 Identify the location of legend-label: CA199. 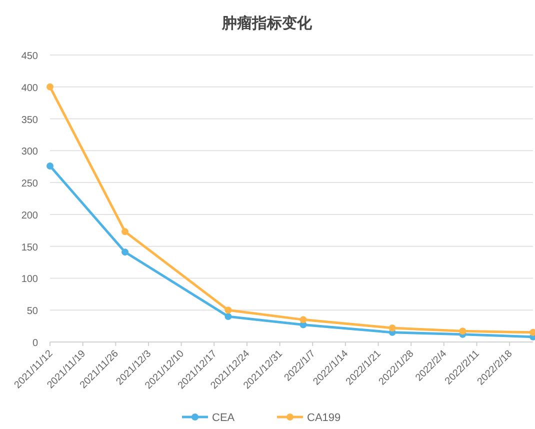
(324, 418).